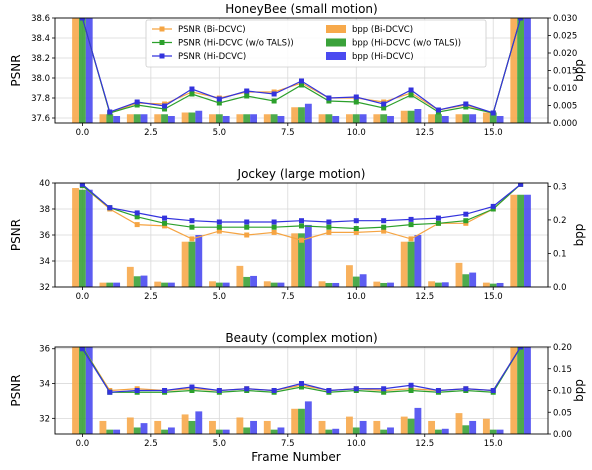 This screenshot has width=592, height=470. I want to click on y-tick-label: 38.6, so click(40, 19).